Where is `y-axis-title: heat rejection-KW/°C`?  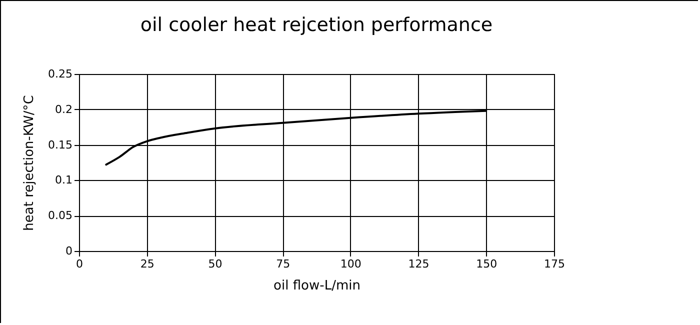 y-axis-title: heat rejection-KW/°C is located at coordinates (30, 163).